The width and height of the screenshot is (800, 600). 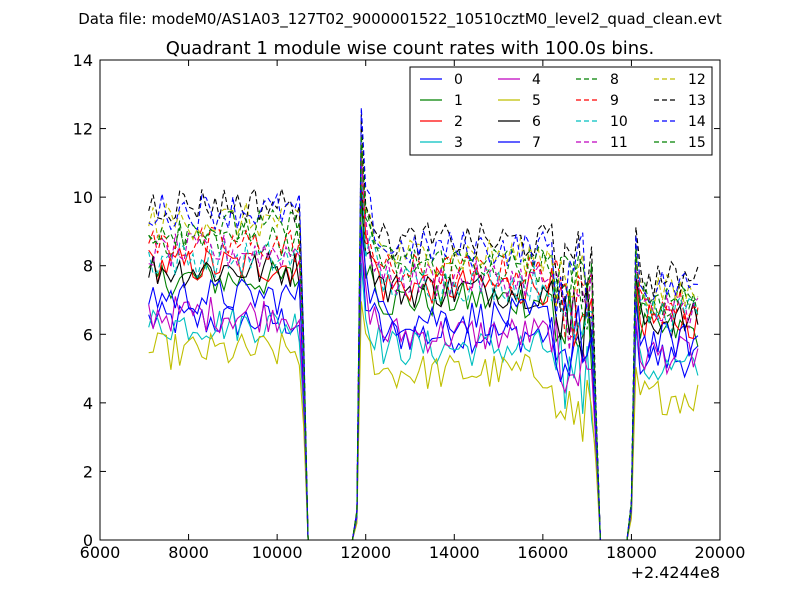 What do you see at coordinates (697, 122) in the screenshot?
I see `legend-label-14: 14` at bounding box center [697, 122].